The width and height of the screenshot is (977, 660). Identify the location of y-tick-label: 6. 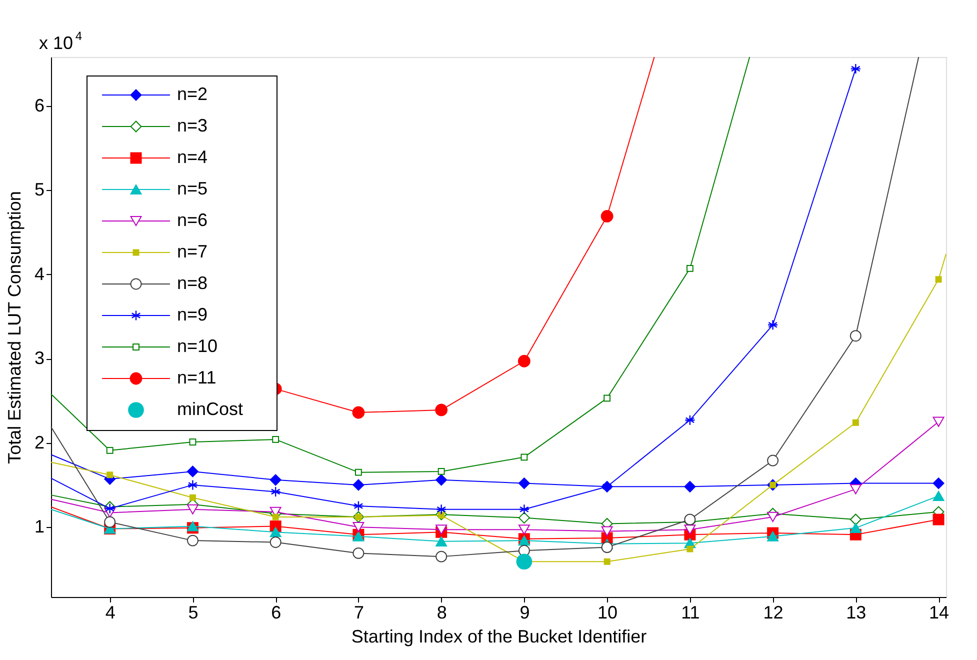
(39, 105).